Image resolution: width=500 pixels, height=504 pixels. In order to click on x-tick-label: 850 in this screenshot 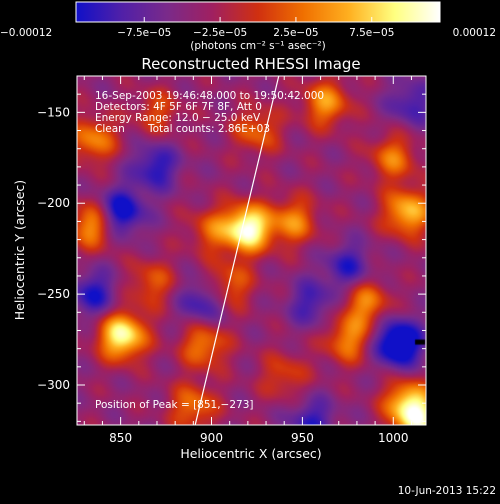, I will do `click(120, 438)`.